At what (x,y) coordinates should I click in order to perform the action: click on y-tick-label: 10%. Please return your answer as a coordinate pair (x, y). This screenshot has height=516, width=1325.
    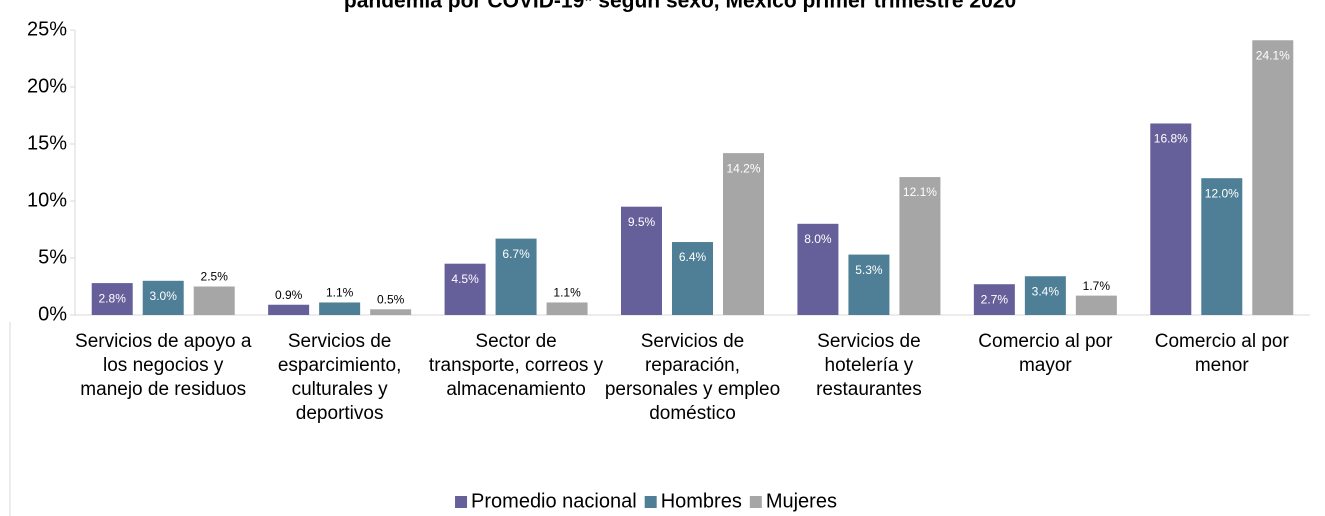
    Looking at the image, I should click on (47, 200).